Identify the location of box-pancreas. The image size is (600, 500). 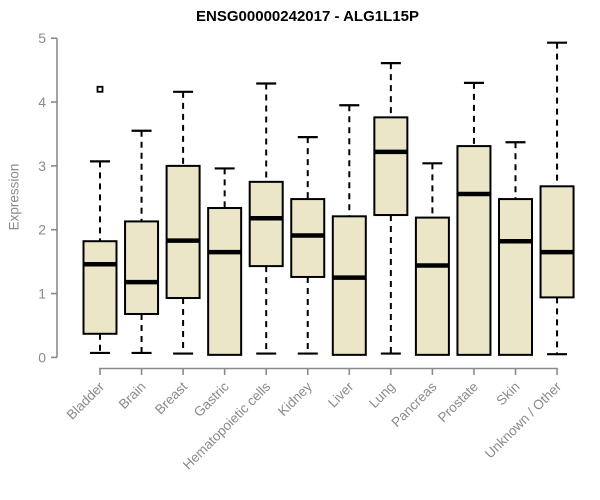
(432, 286).